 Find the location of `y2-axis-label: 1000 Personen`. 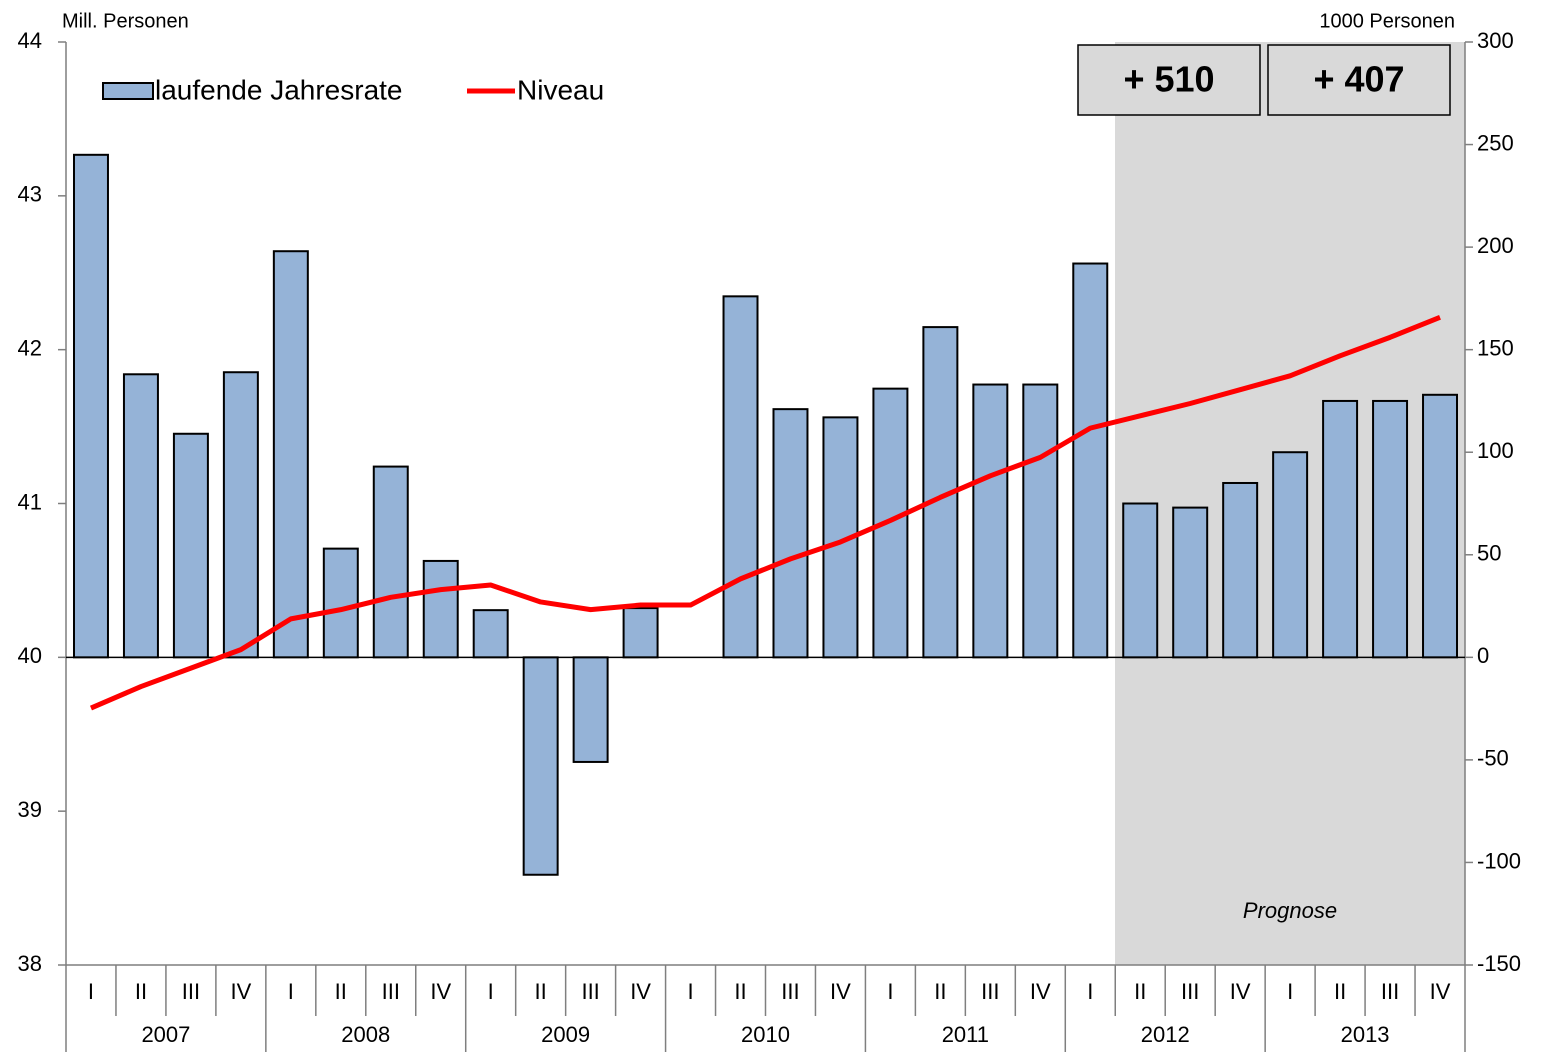

y2-axis-label: 1000 Personen is located at coordinates (1387, 21).